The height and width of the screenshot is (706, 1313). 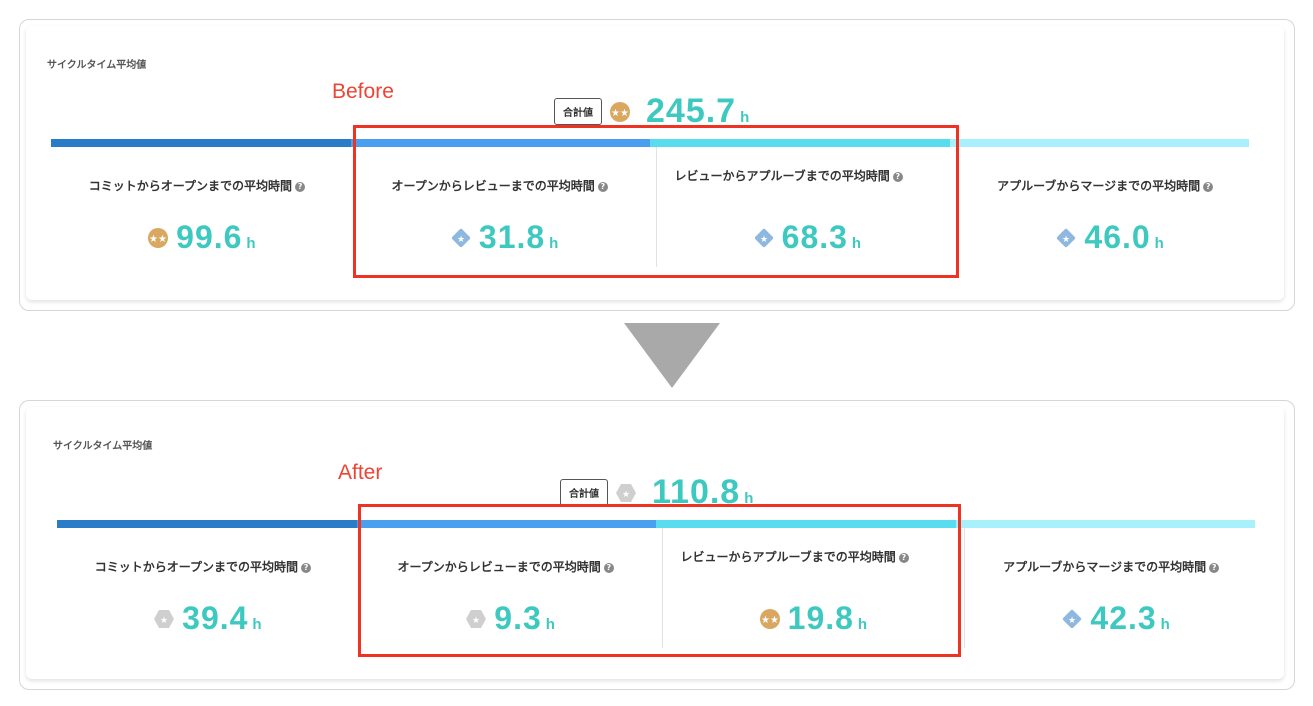 I want to click on stage-value: 68.3, so click(x=814, y=237).